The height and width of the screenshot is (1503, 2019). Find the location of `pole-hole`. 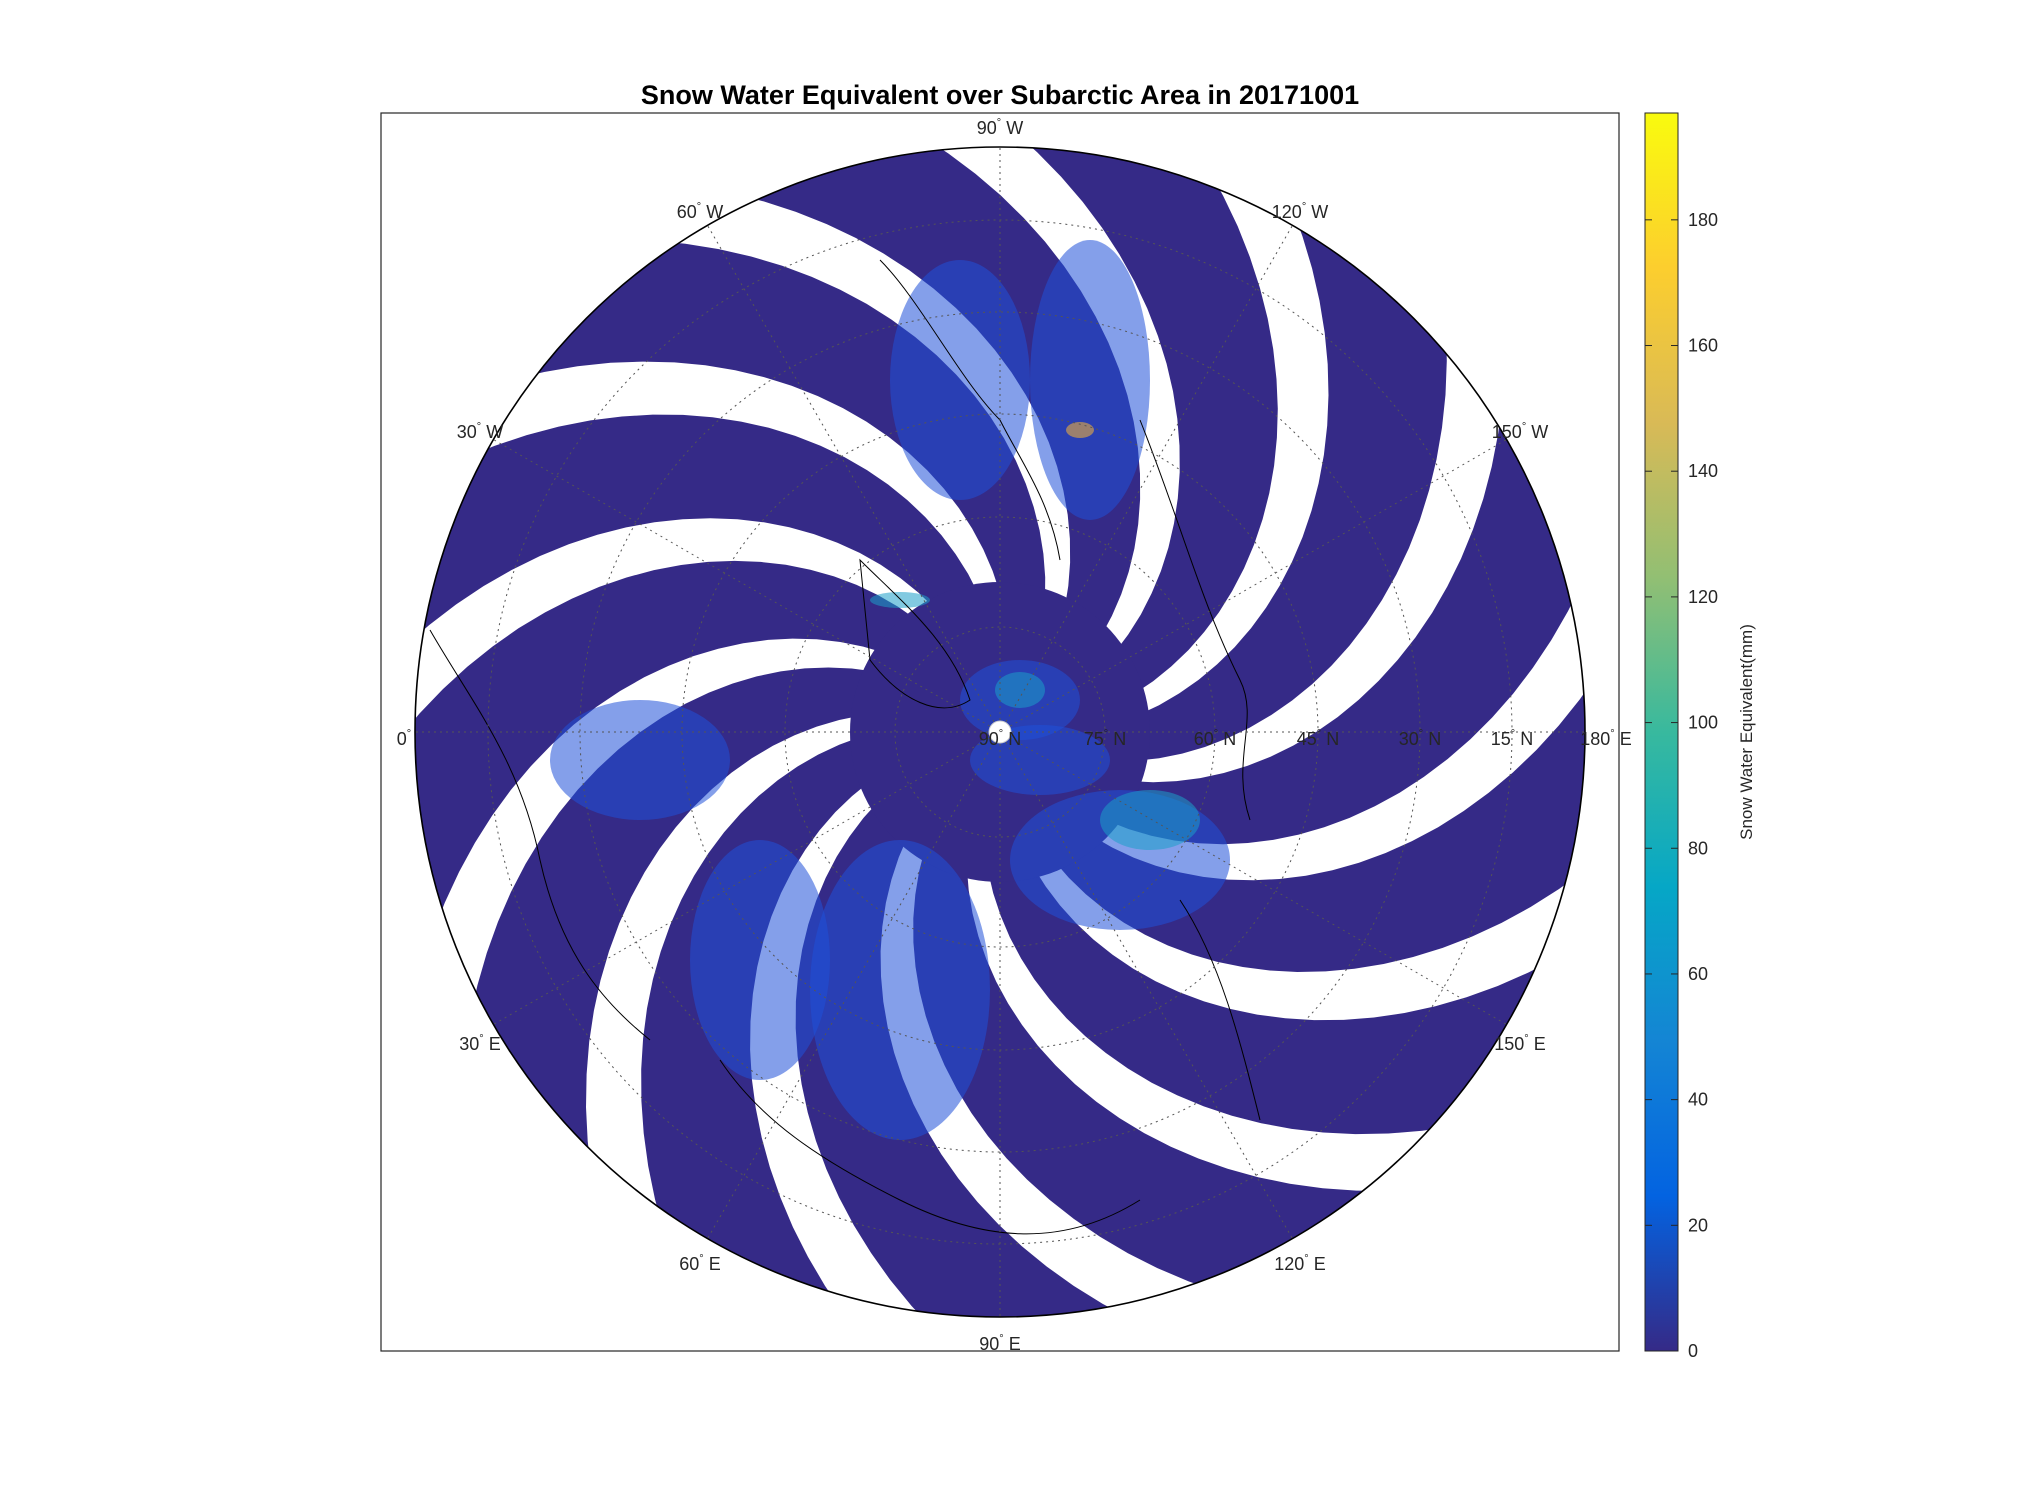

pole-hole is located at coordinates (1000, 732).